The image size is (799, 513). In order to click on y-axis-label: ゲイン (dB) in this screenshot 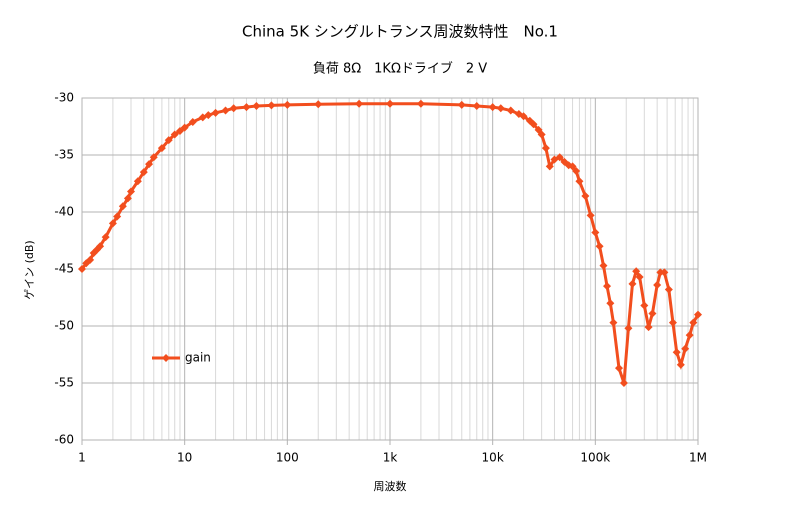, I will do `click(29, 269)`.